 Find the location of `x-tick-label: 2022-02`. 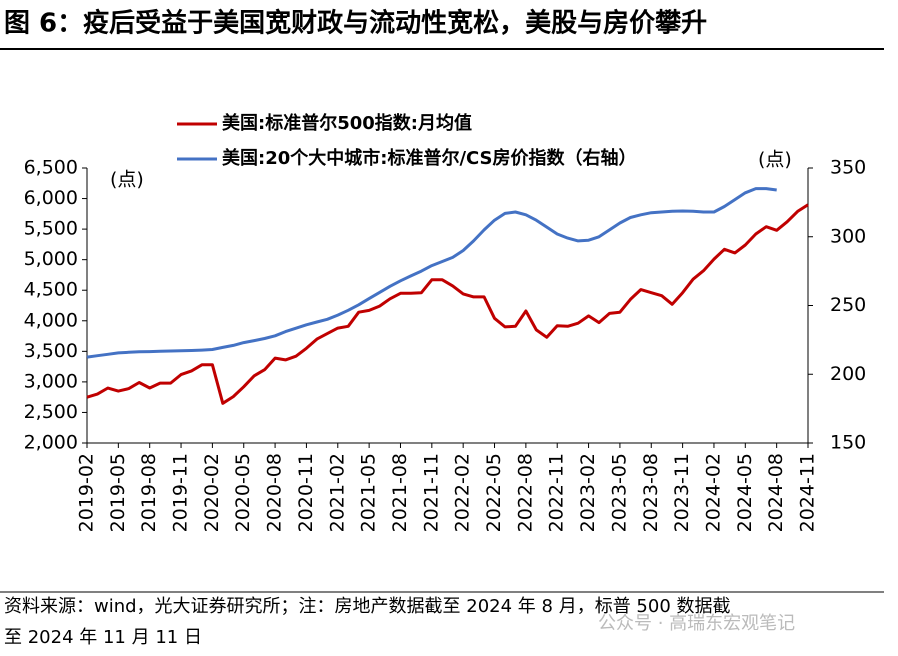

x-tick-label: 2022-02 is located at coordinates (463, 492).